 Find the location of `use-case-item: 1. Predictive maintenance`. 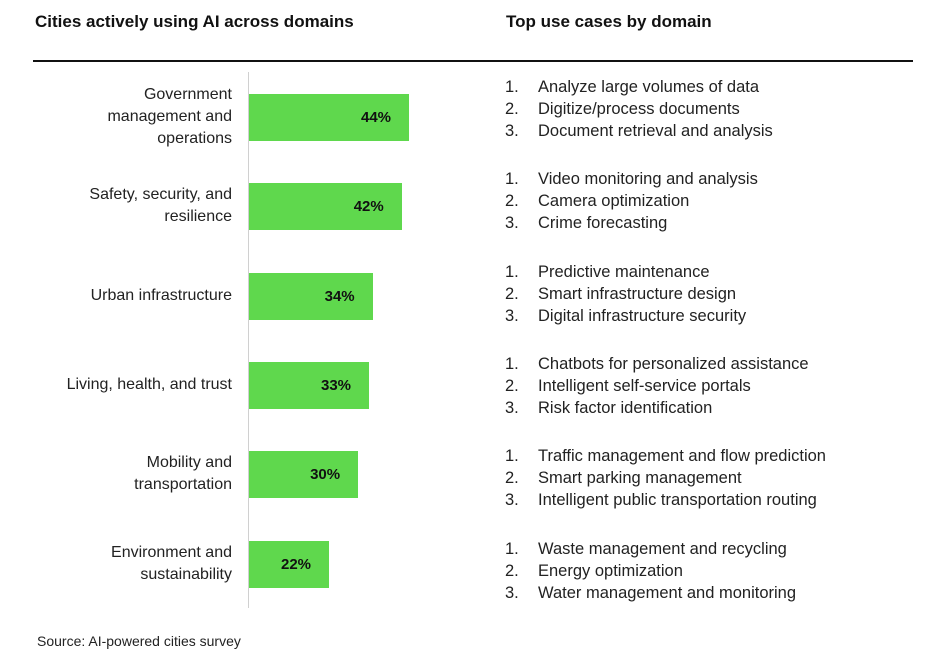

use-case-item: 1. Predictive maintenance is located at coordinates (625, 272).